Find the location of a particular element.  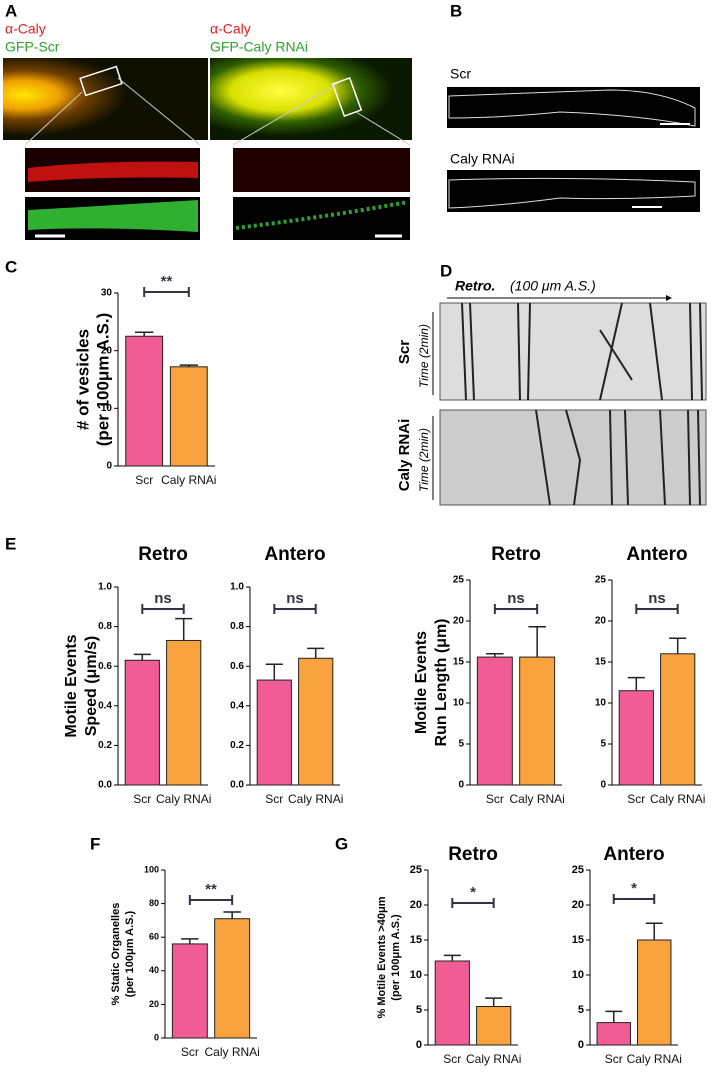

y-tick-label: 1.0 is located at coordinates (237, 587).